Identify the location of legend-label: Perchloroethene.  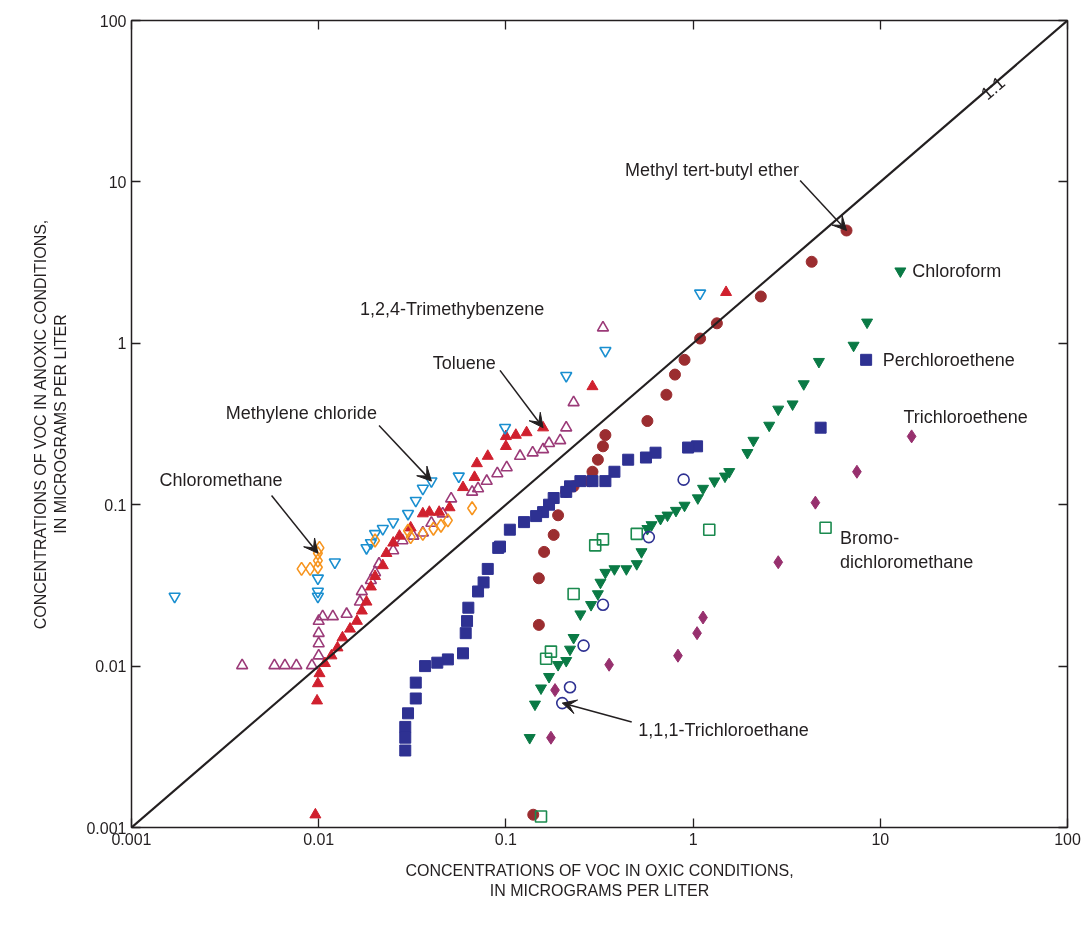
(948, 359).